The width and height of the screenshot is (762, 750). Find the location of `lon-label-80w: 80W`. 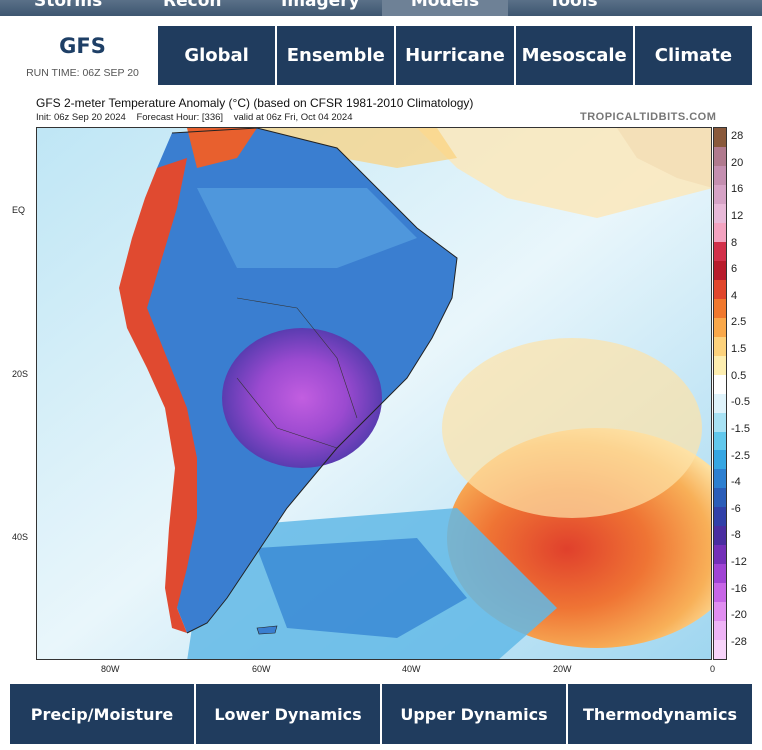

lon-label-80w: 80W is located at coordinates (110, 669).